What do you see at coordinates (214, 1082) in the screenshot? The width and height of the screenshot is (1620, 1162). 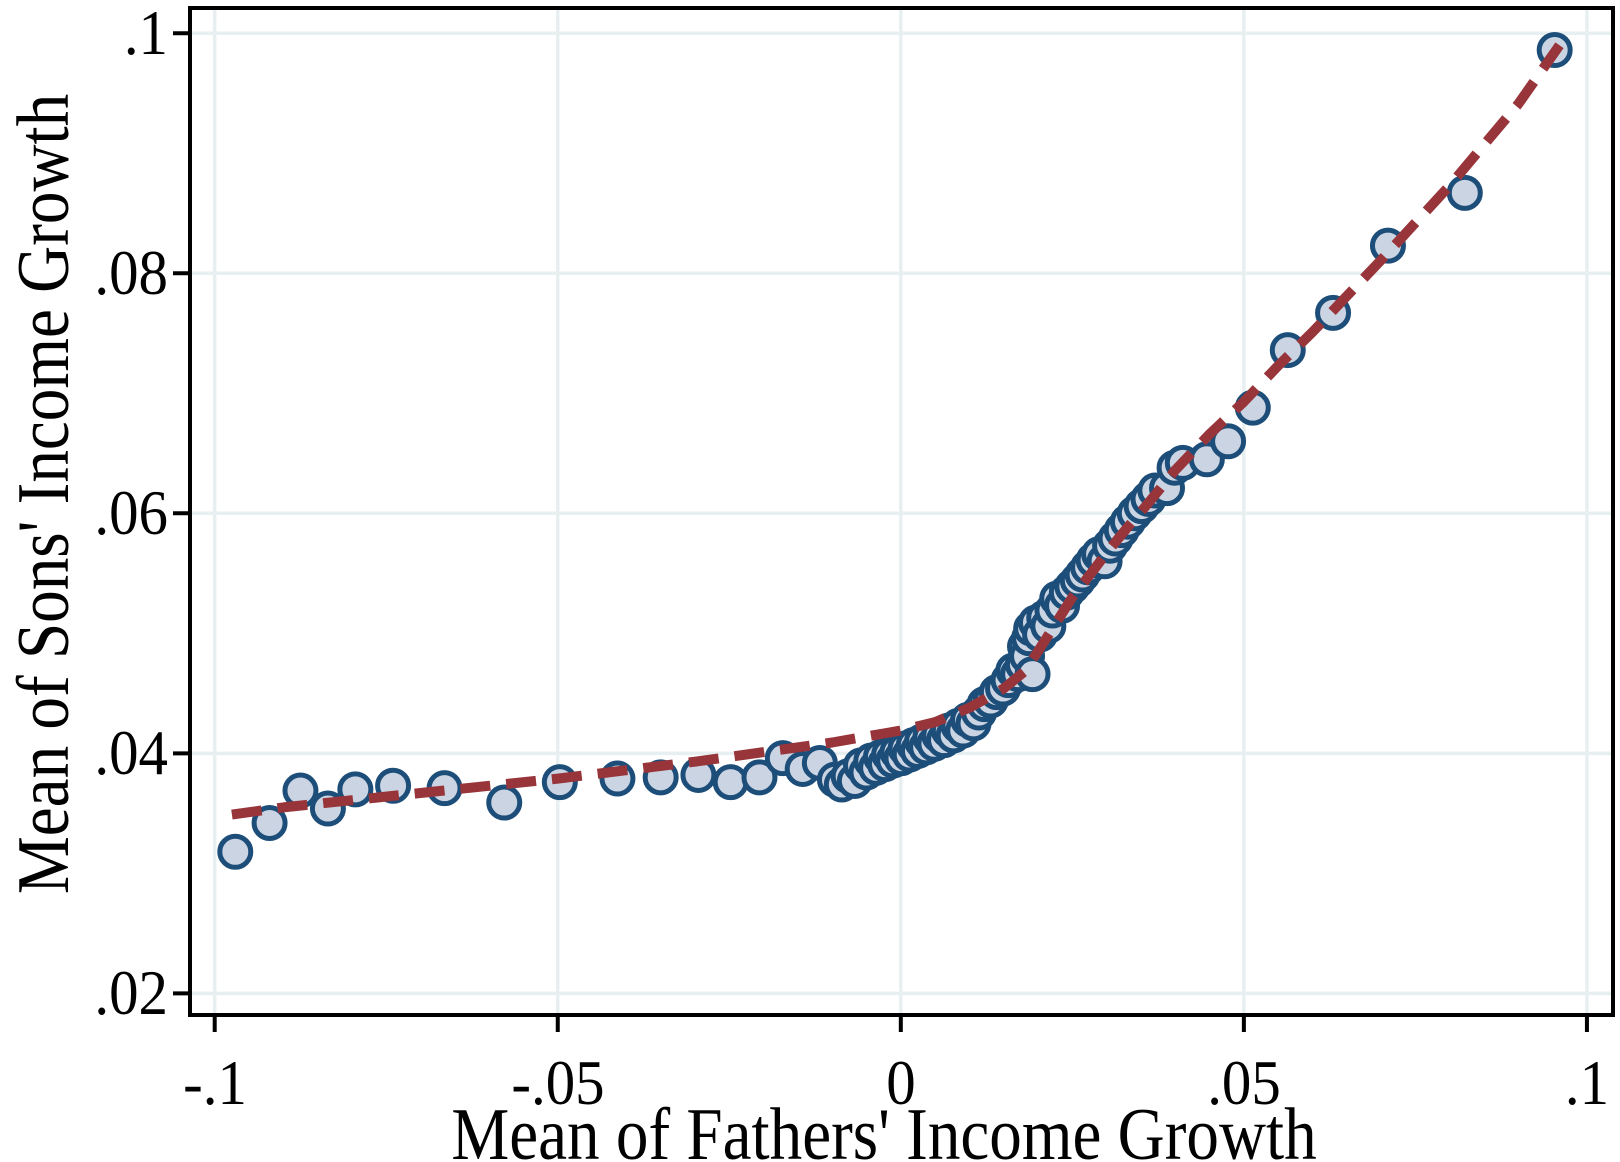 I see `x-tick-label: -.1` at bounding box center [214, 1082].